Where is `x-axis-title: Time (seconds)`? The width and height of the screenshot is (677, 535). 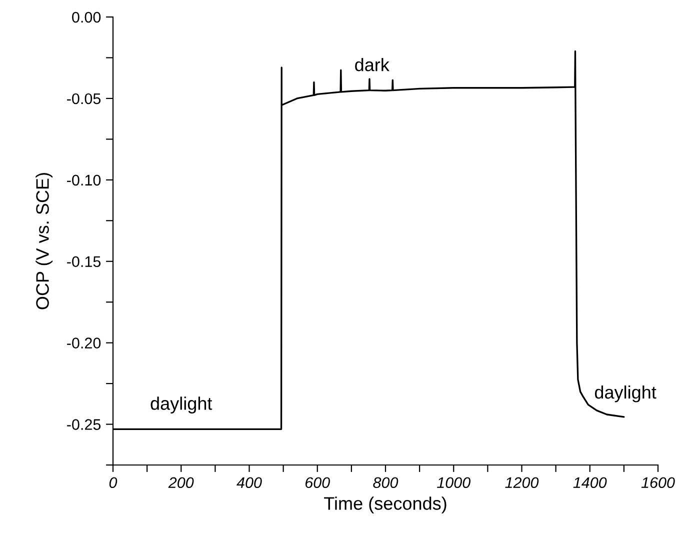 x-axis-title: Time (seconds) is located at coordinates (385, 505).